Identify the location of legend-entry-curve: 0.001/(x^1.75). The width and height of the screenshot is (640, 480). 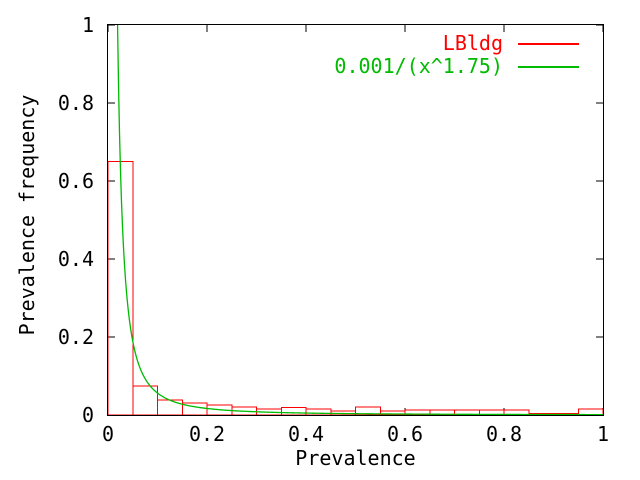
(456, 66).